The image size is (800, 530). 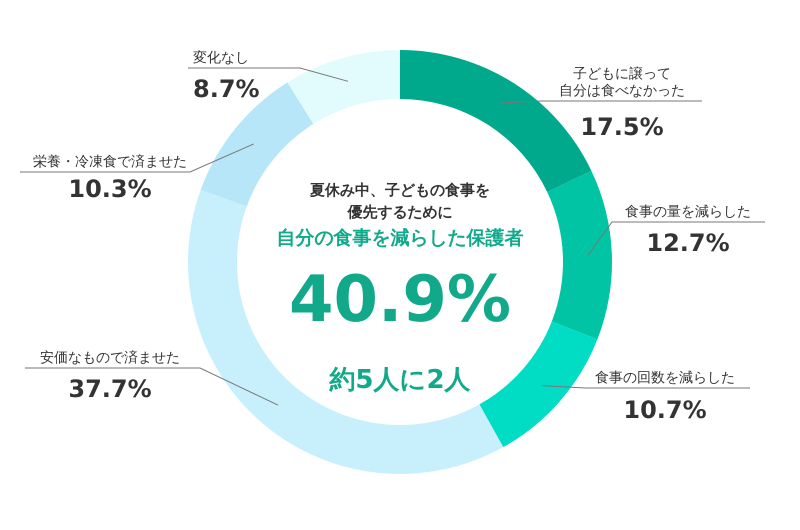 I want to click on slice-label: 食事の量を減らした, so click(x=688, y=212).